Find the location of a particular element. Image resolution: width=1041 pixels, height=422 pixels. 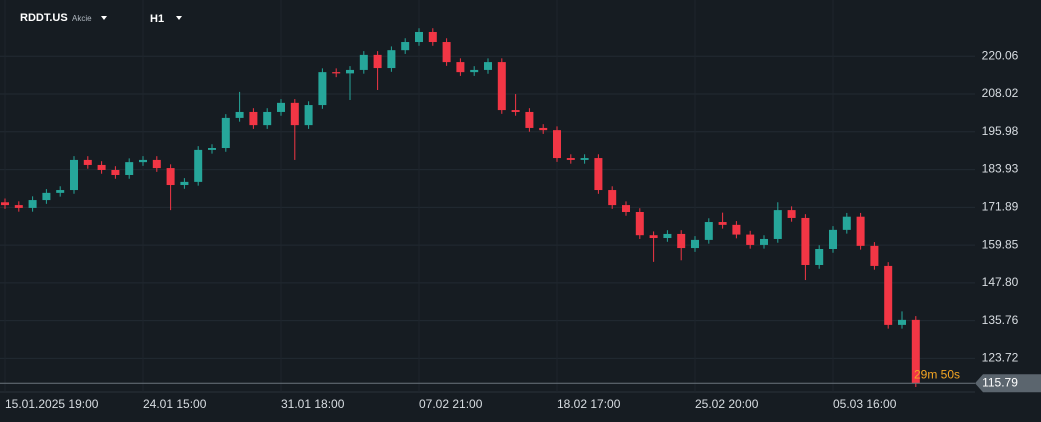

x-tick-label: 07.02 21:00 is located at coordinates (451, 404).